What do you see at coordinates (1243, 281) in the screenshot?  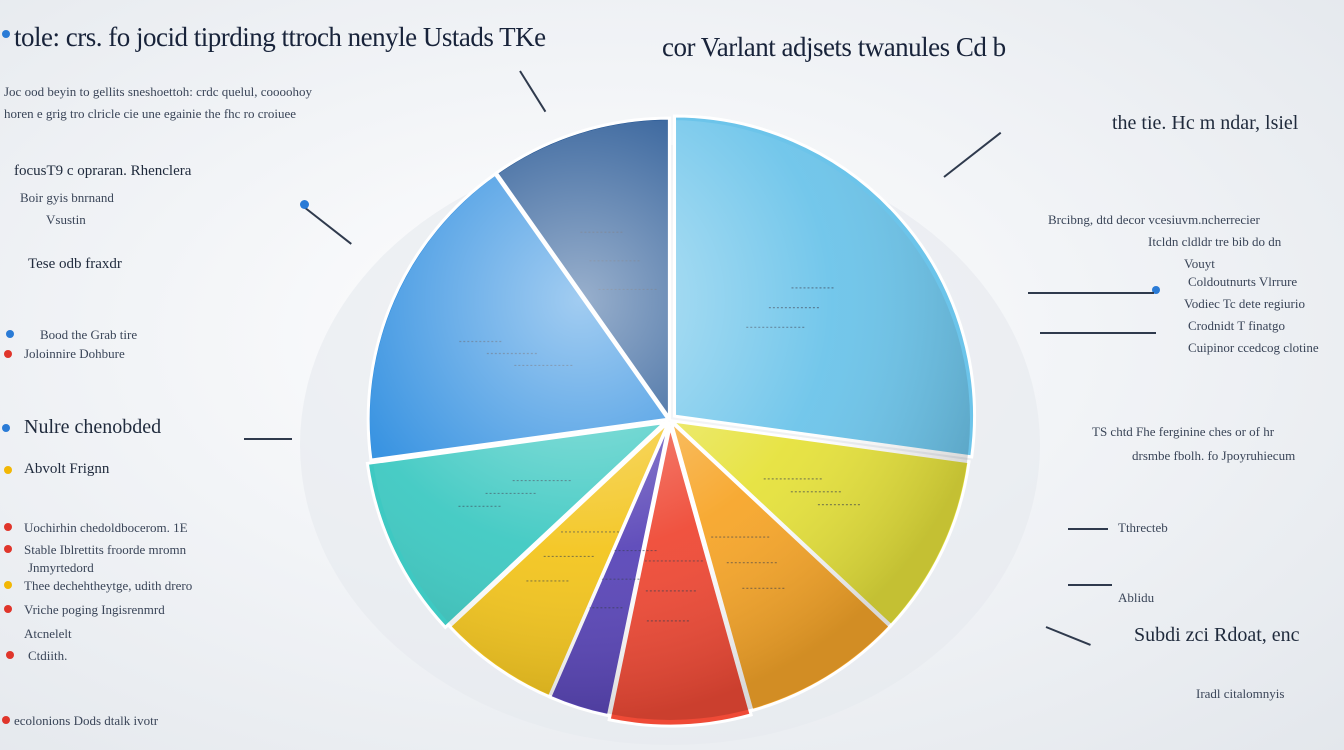 I see `right-block2-line: Coldoutnurts Vlrrure` at bounding box center [1243, 281].